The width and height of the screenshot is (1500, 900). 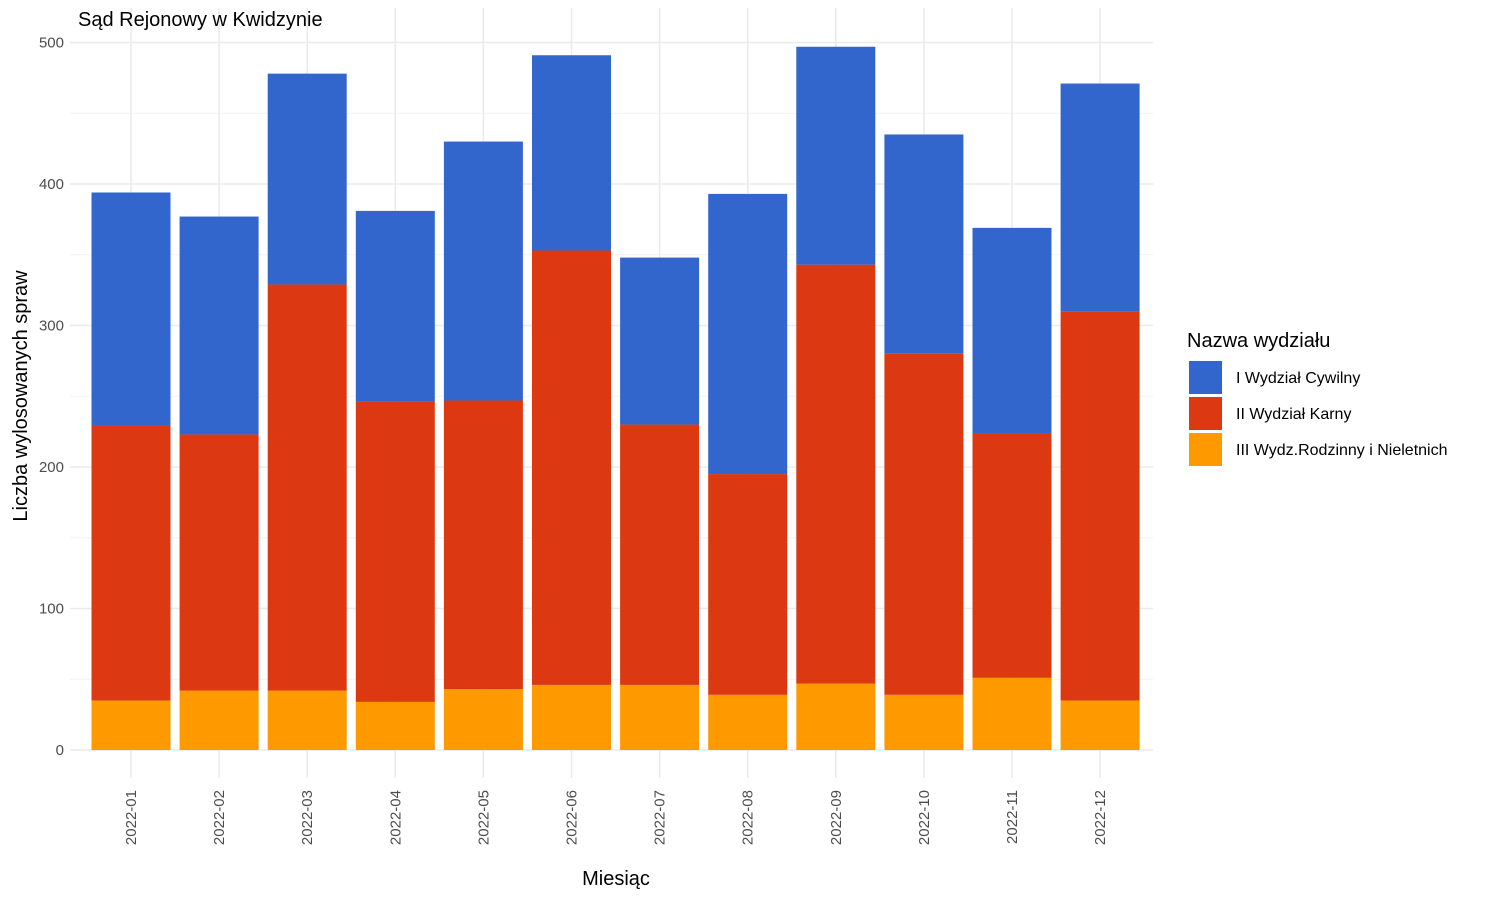 What do you see at coordinates (51, 609) in the screenshot?
I see `y-tick-label: 100` at bounding box center [51, 609].